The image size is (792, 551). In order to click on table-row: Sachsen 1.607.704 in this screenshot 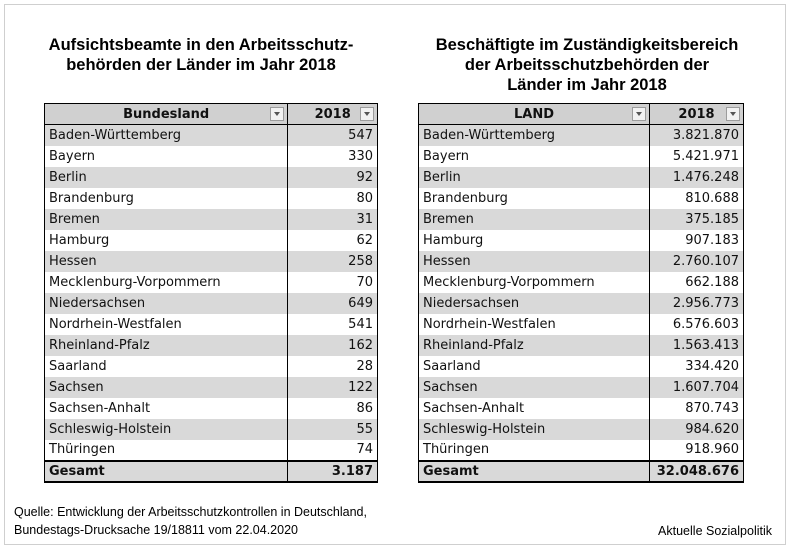, I will do `click(580, 387)`.